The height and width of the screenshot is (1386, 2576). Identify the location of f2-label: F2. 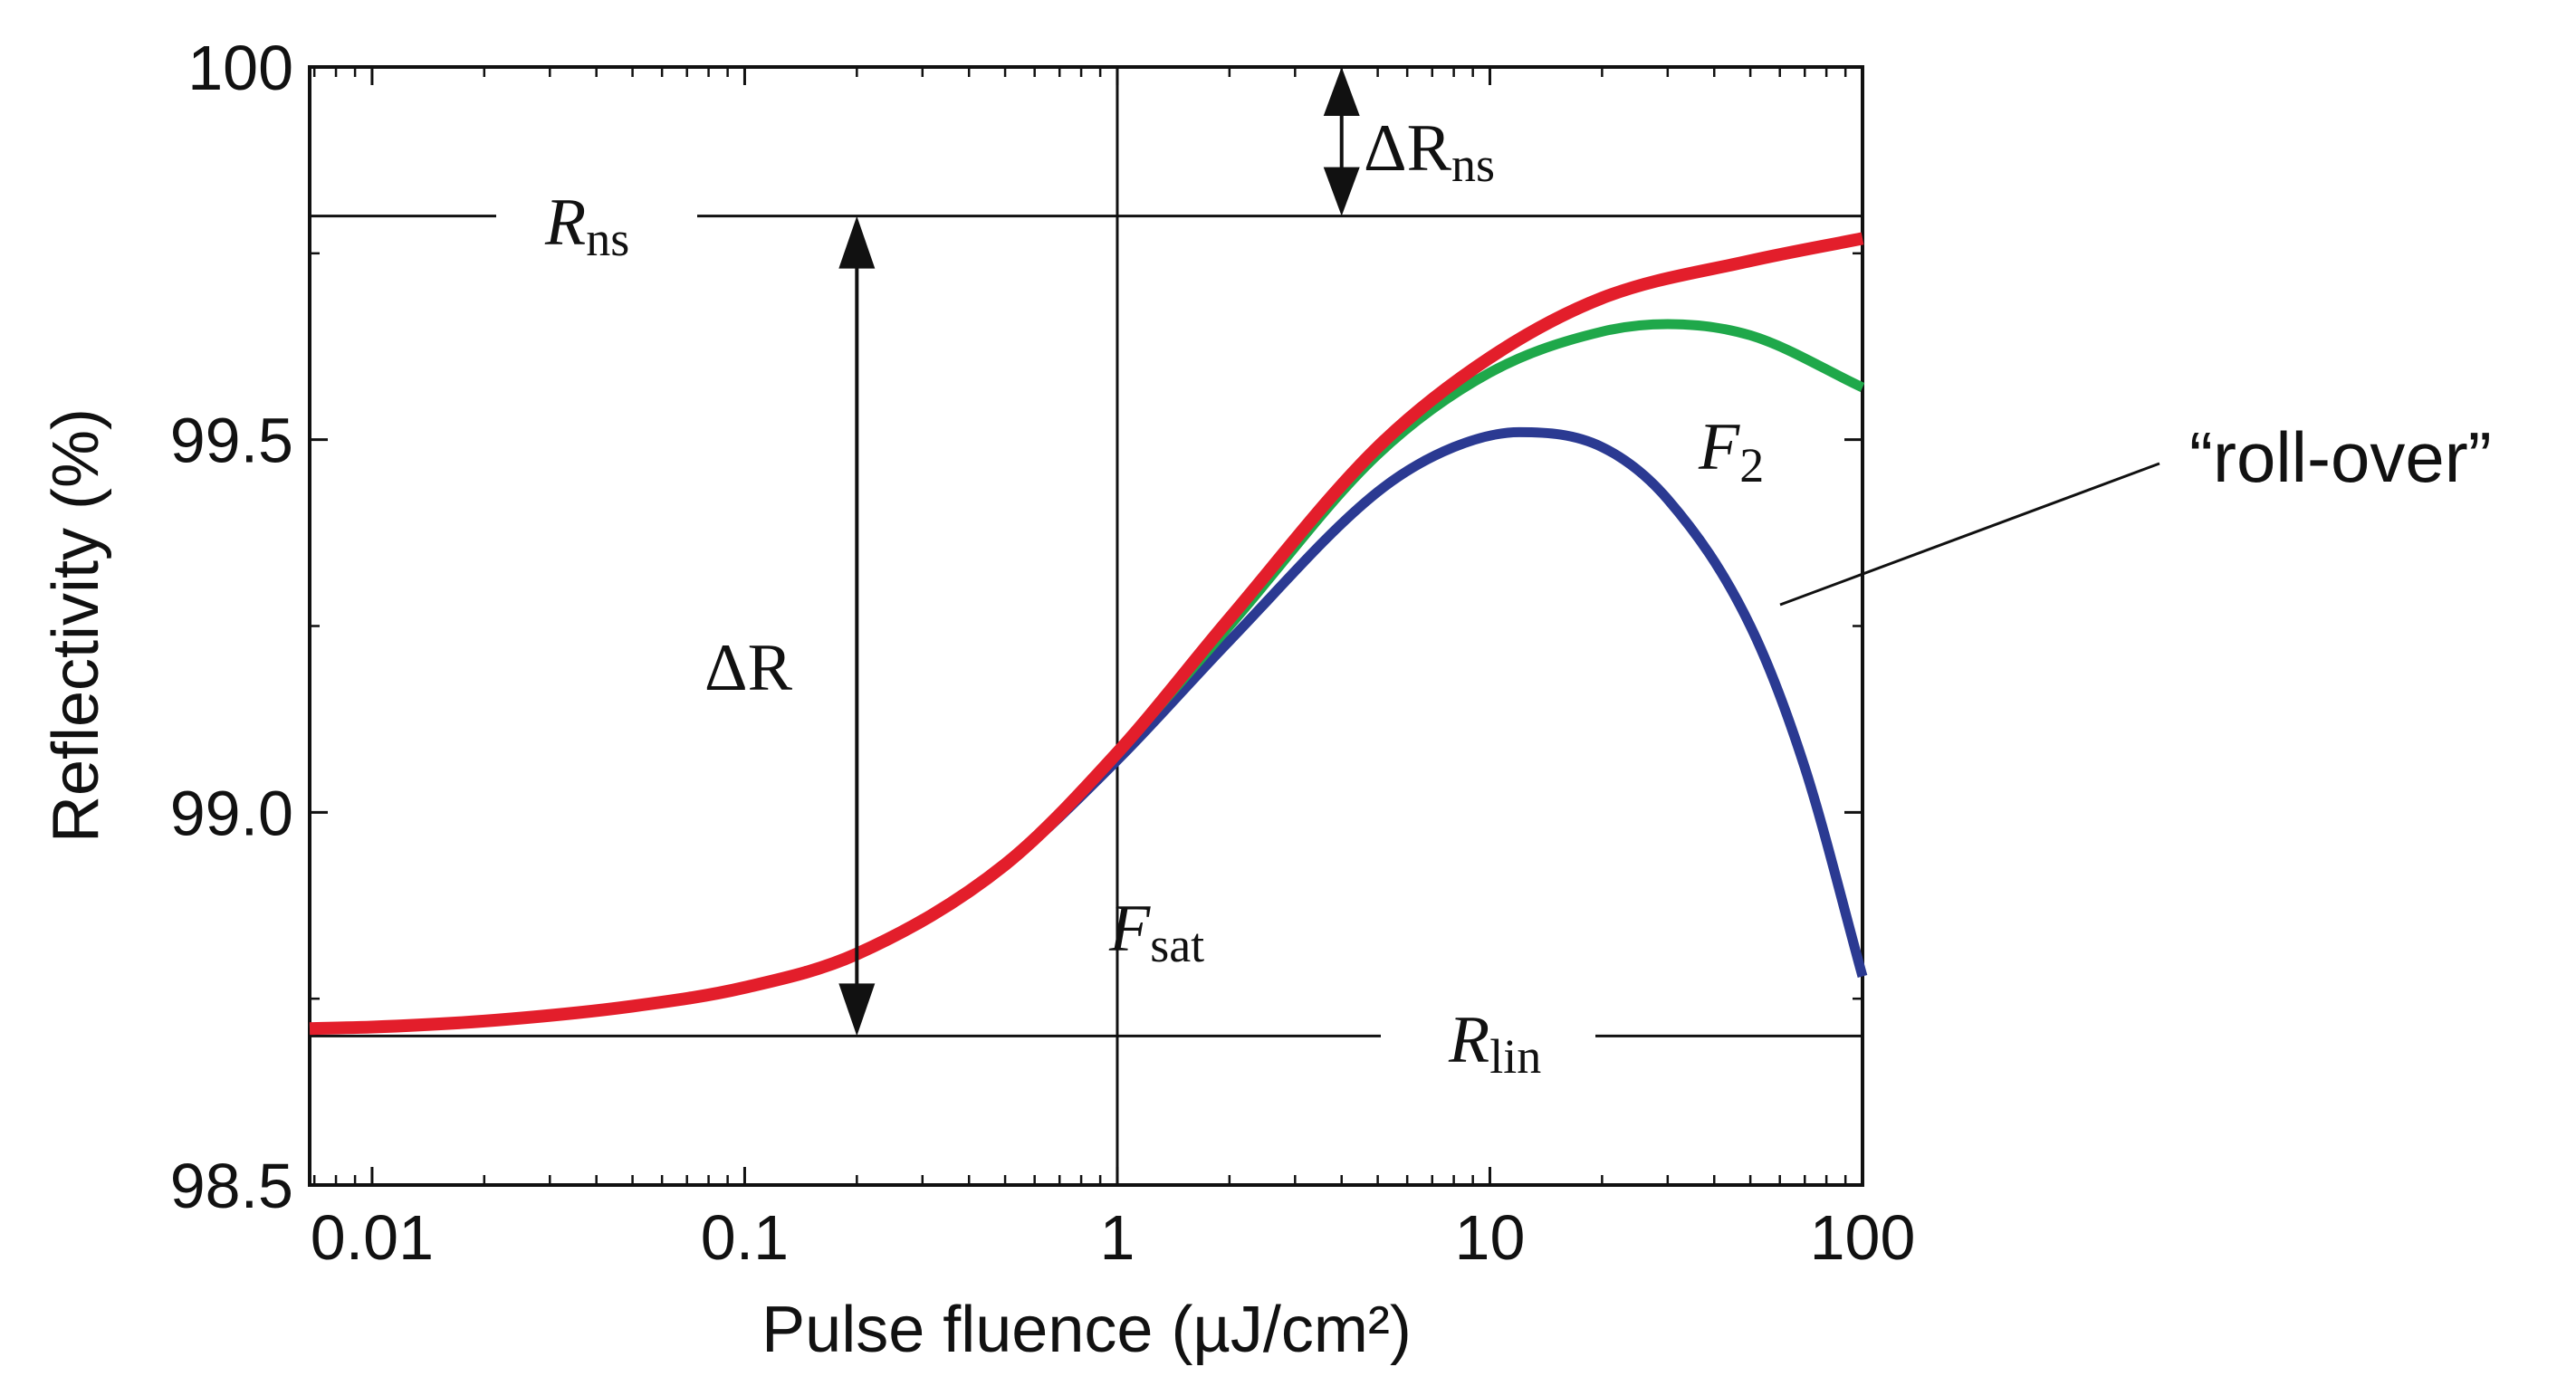
(1731, 451).